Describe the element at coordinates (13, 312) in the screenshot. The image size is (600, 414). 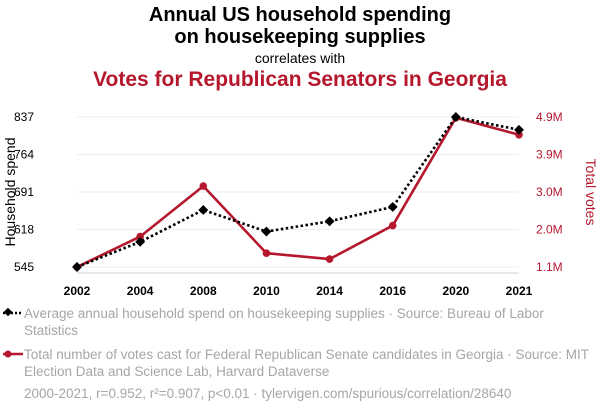
I see `legend-swatch-dotted-diamond` at that location.